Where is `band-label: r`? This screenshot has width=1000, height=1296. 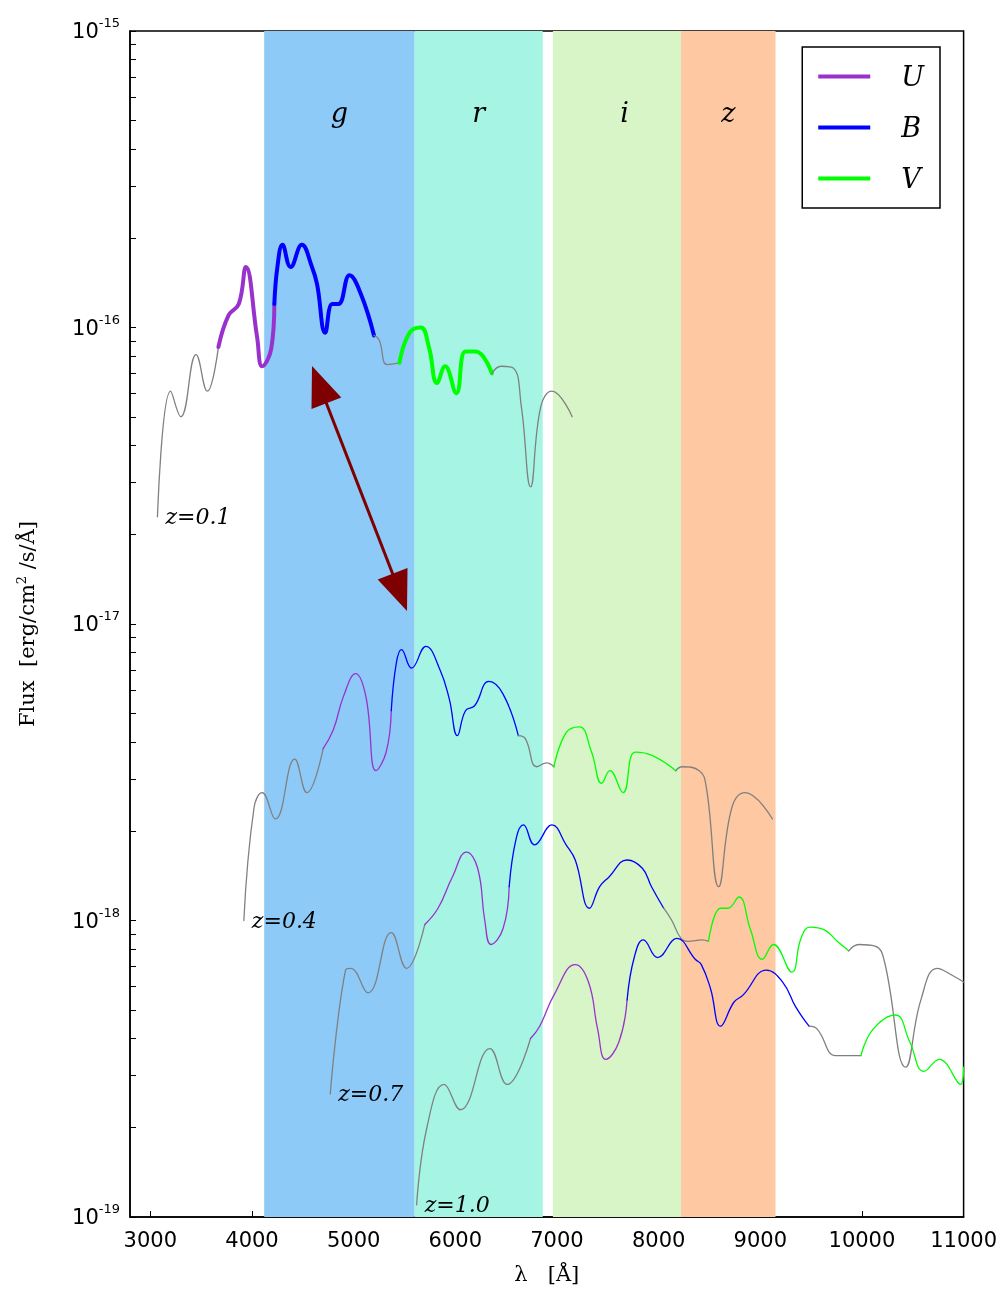 band-label: r is located at coordinates (480, 112).